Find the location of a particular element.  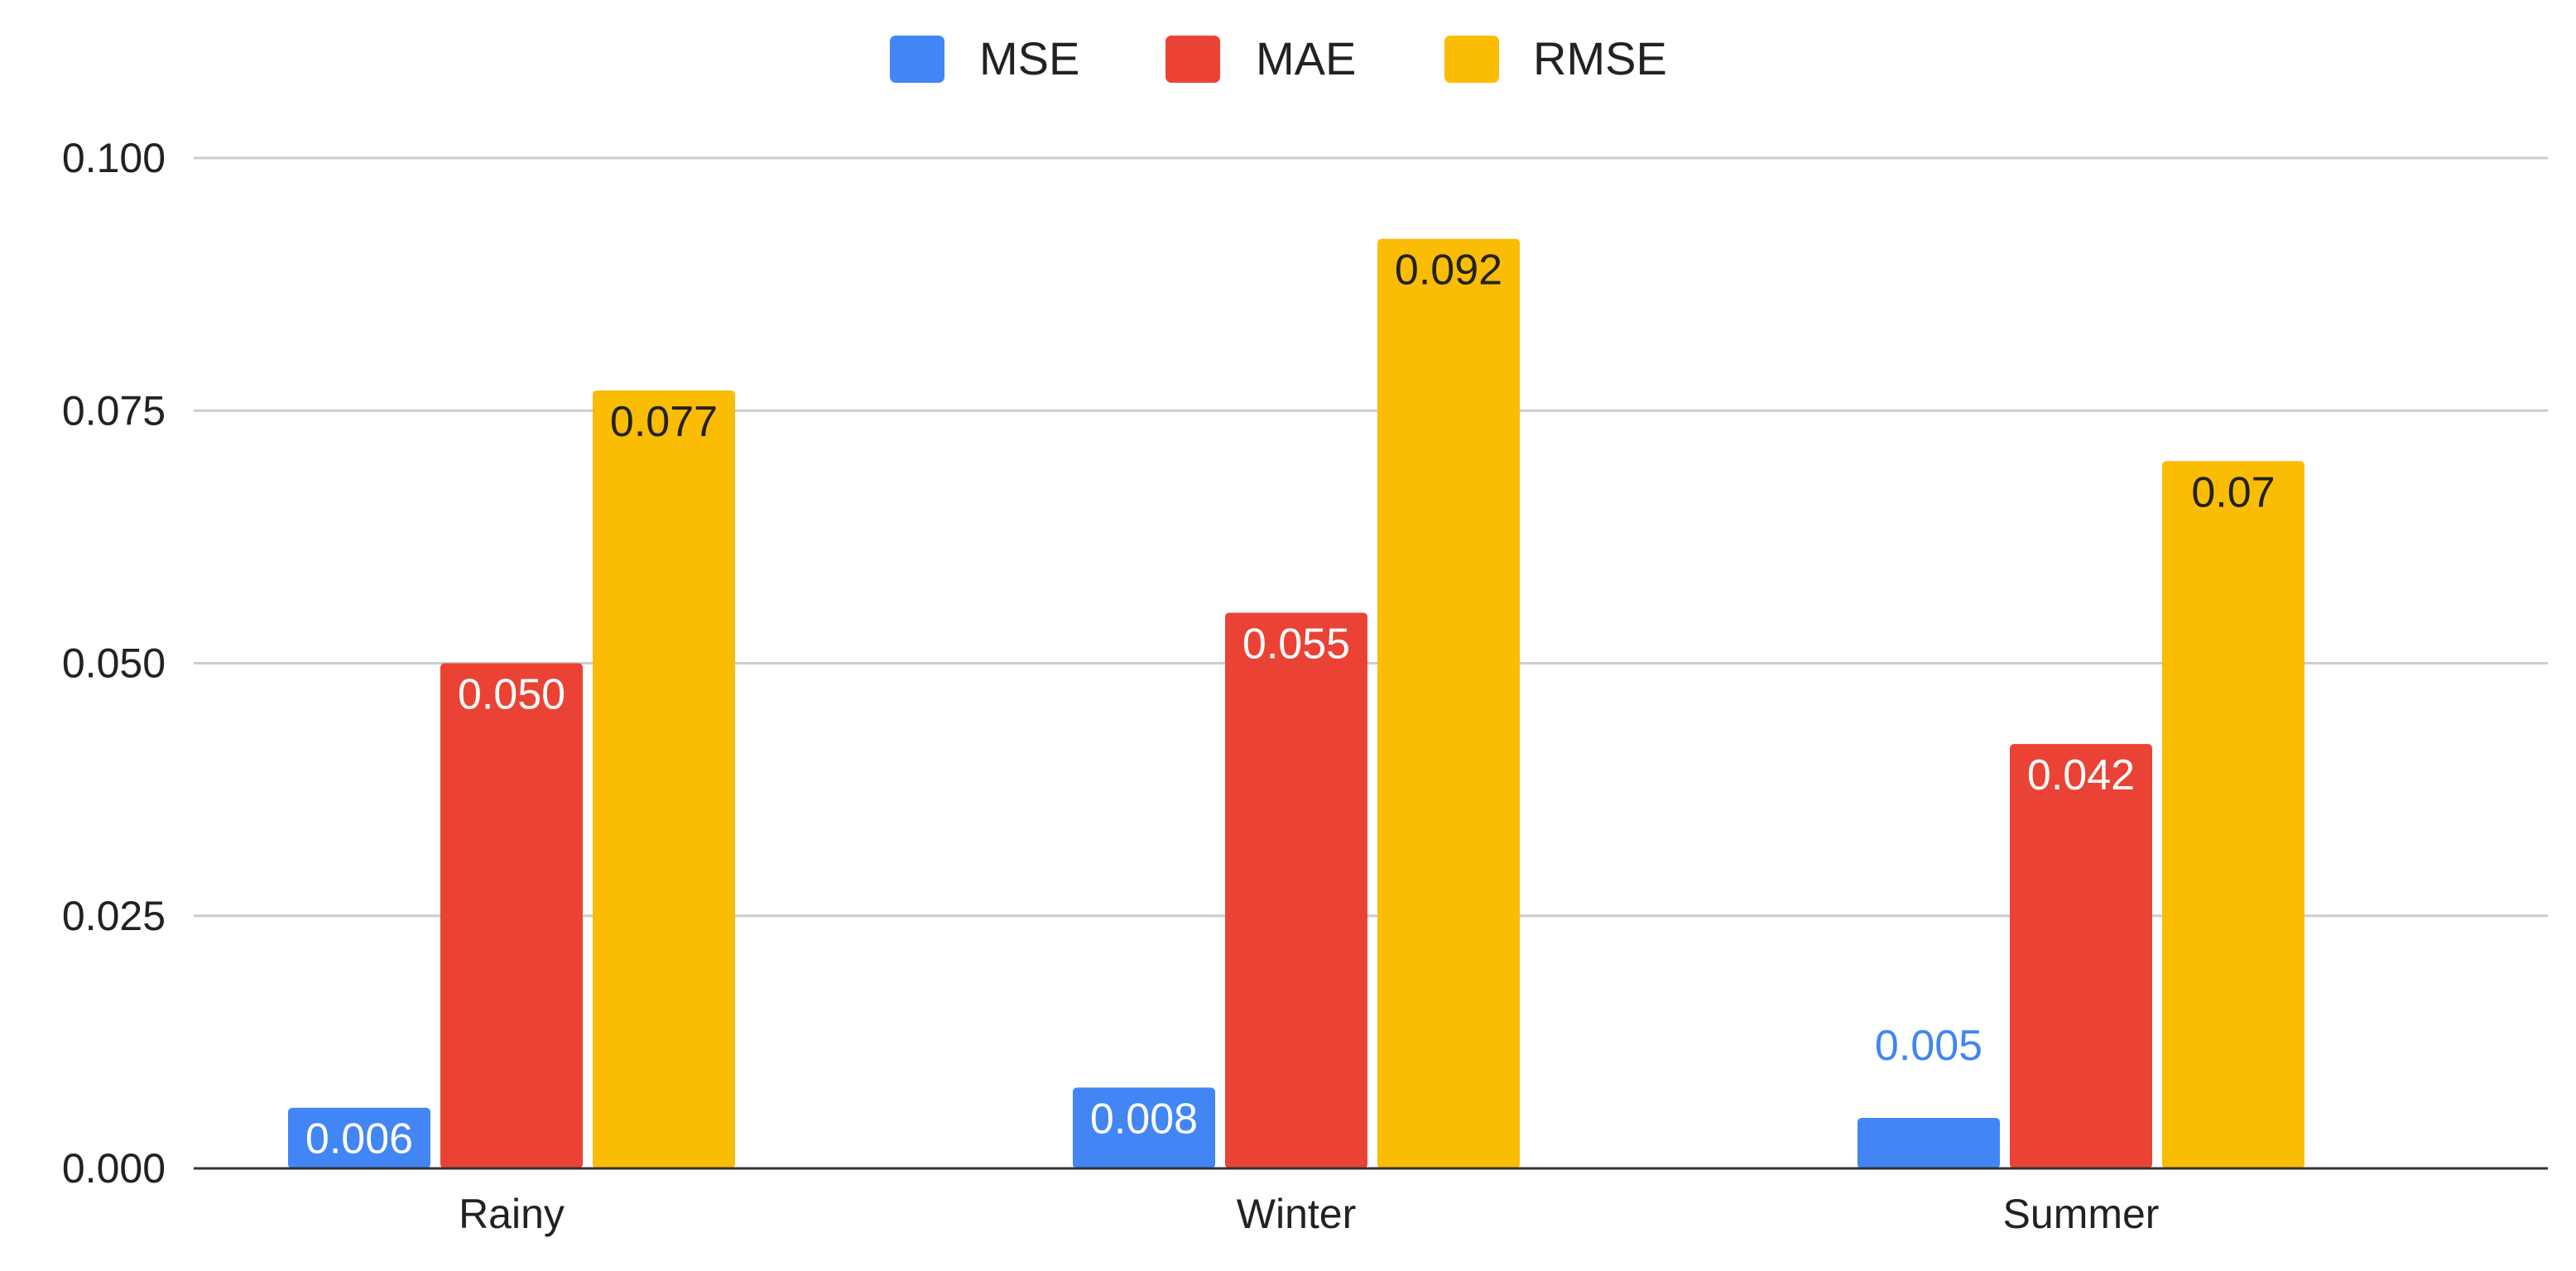

legend: MSE MAE RMSE is located at coordinates (1278, 58).